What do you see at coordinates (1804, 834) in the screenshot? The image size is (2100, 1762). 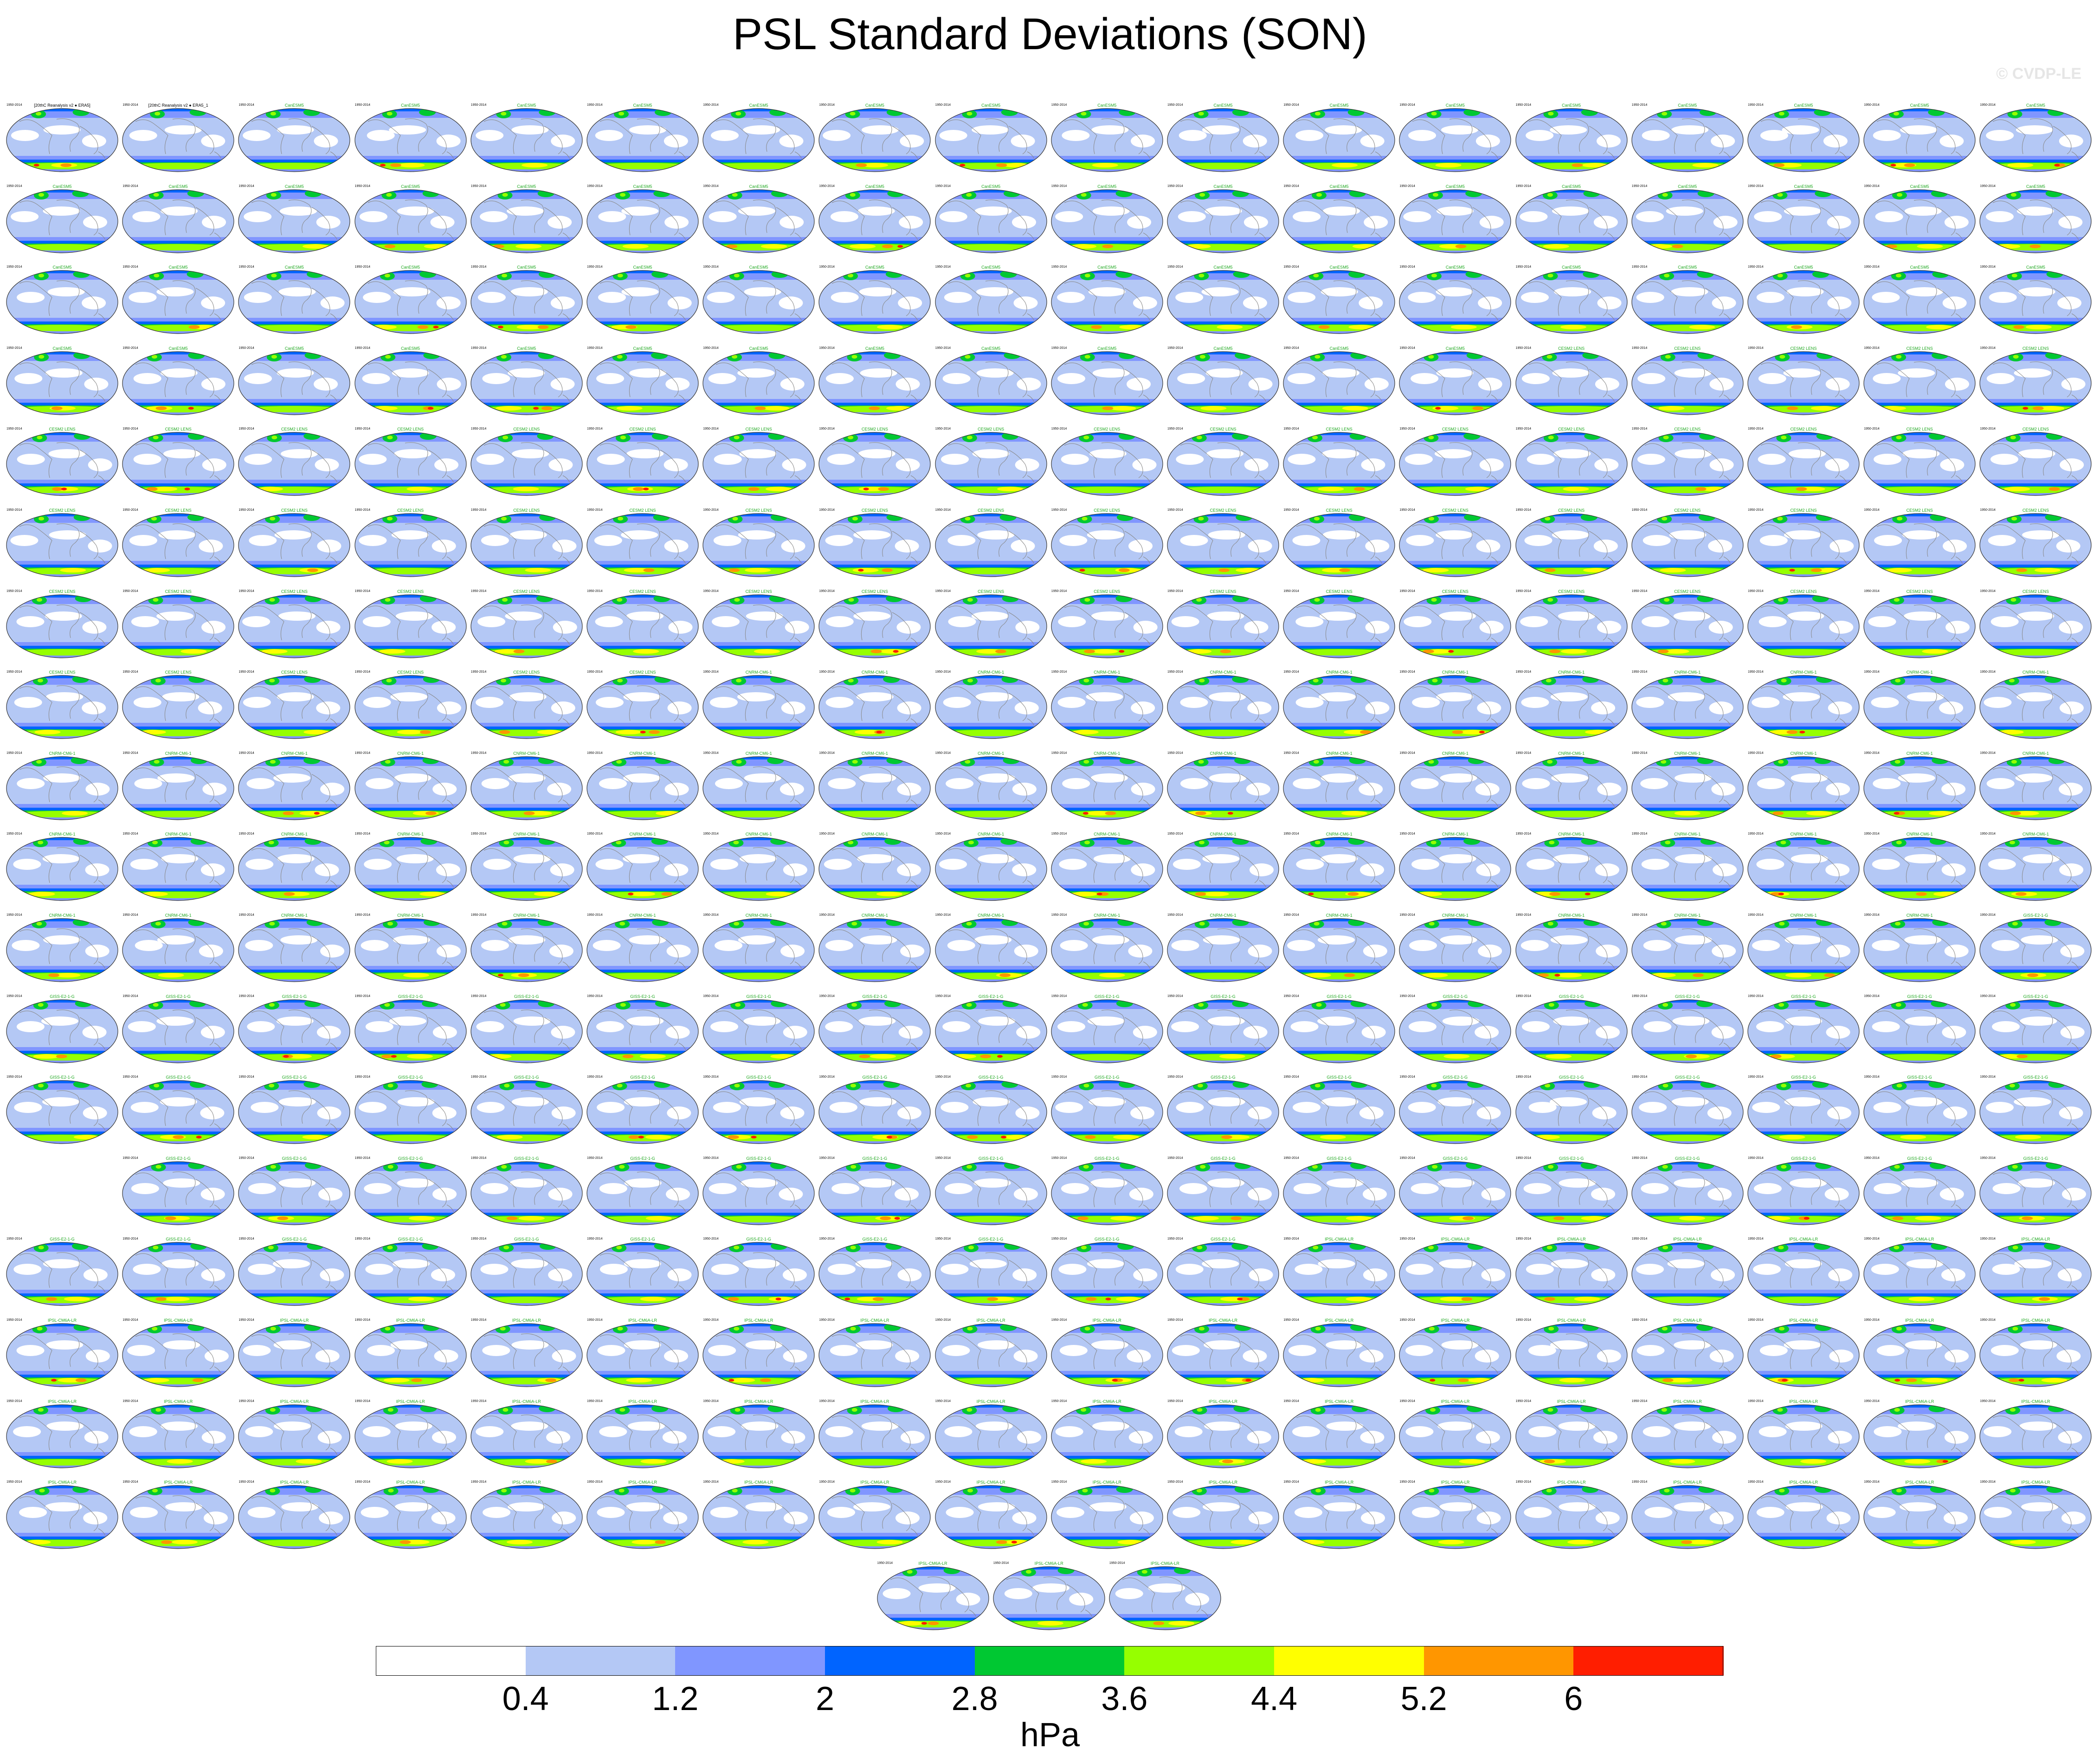 I see `panel-title: CNRM-CM6-1` at bounding box center [1804, 834].